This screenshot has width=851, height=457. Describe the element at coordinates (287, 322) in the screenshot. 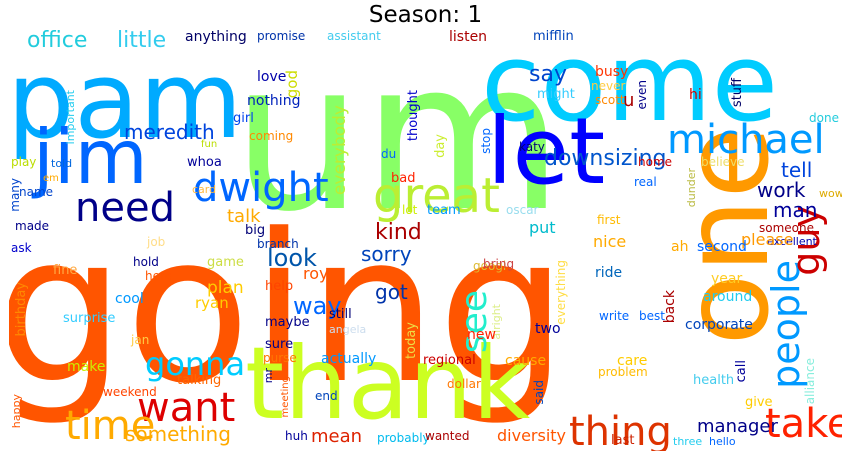

I see `word-maybe: maybe` at that location.